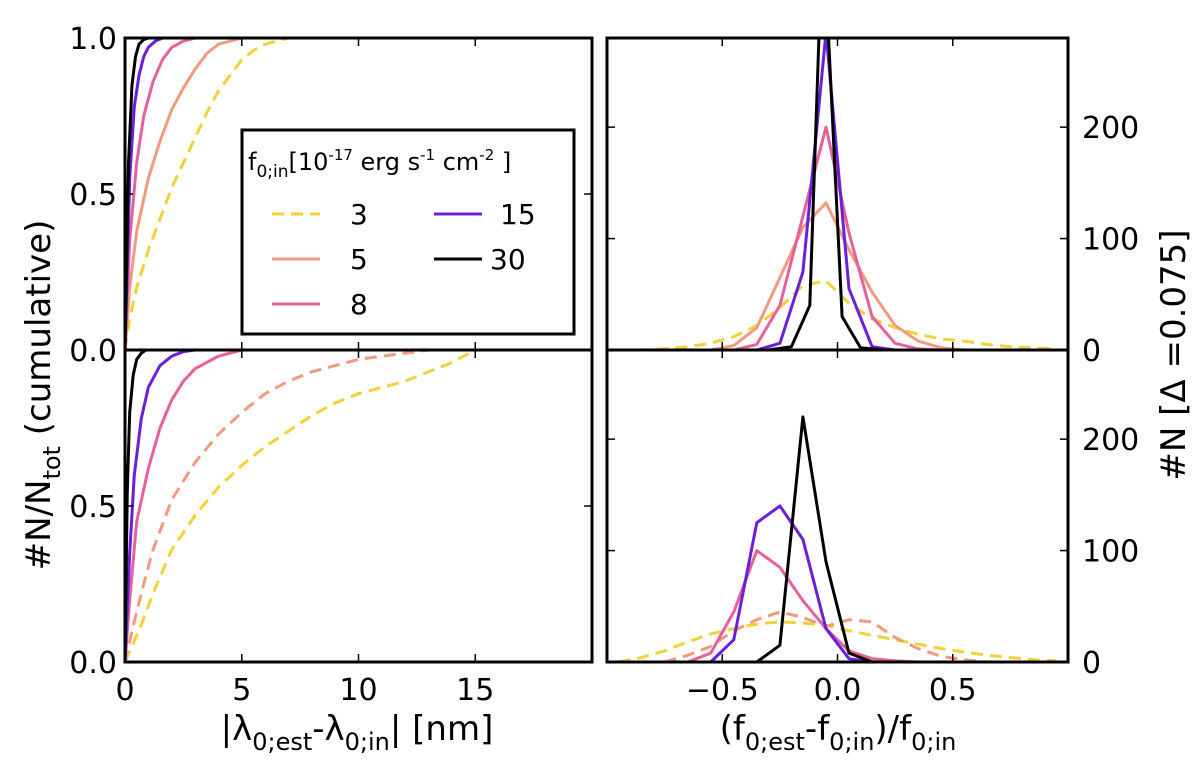  Describe the element at coordinates (379, 164) in the screenshot. I see `legend-title: f0;in[10-17 erg s-1 cm-2 ]` at that location.